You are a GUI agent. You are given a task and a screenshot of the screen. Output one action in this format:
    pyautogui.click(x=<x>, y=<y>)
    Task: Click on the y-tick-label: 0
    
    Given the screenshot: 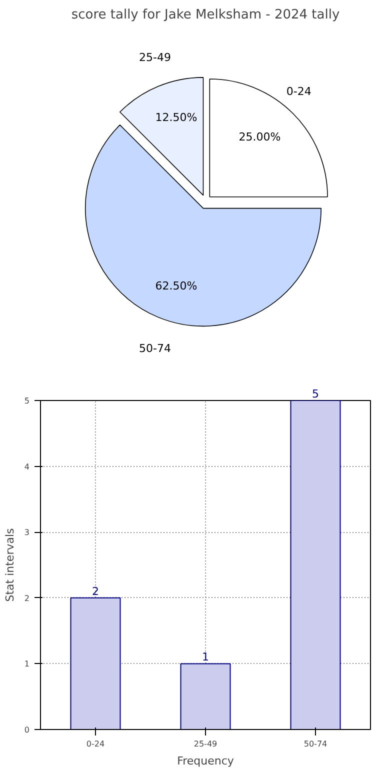 What is the action you would take?
    pyautogui.click(x=27, y=730)
    